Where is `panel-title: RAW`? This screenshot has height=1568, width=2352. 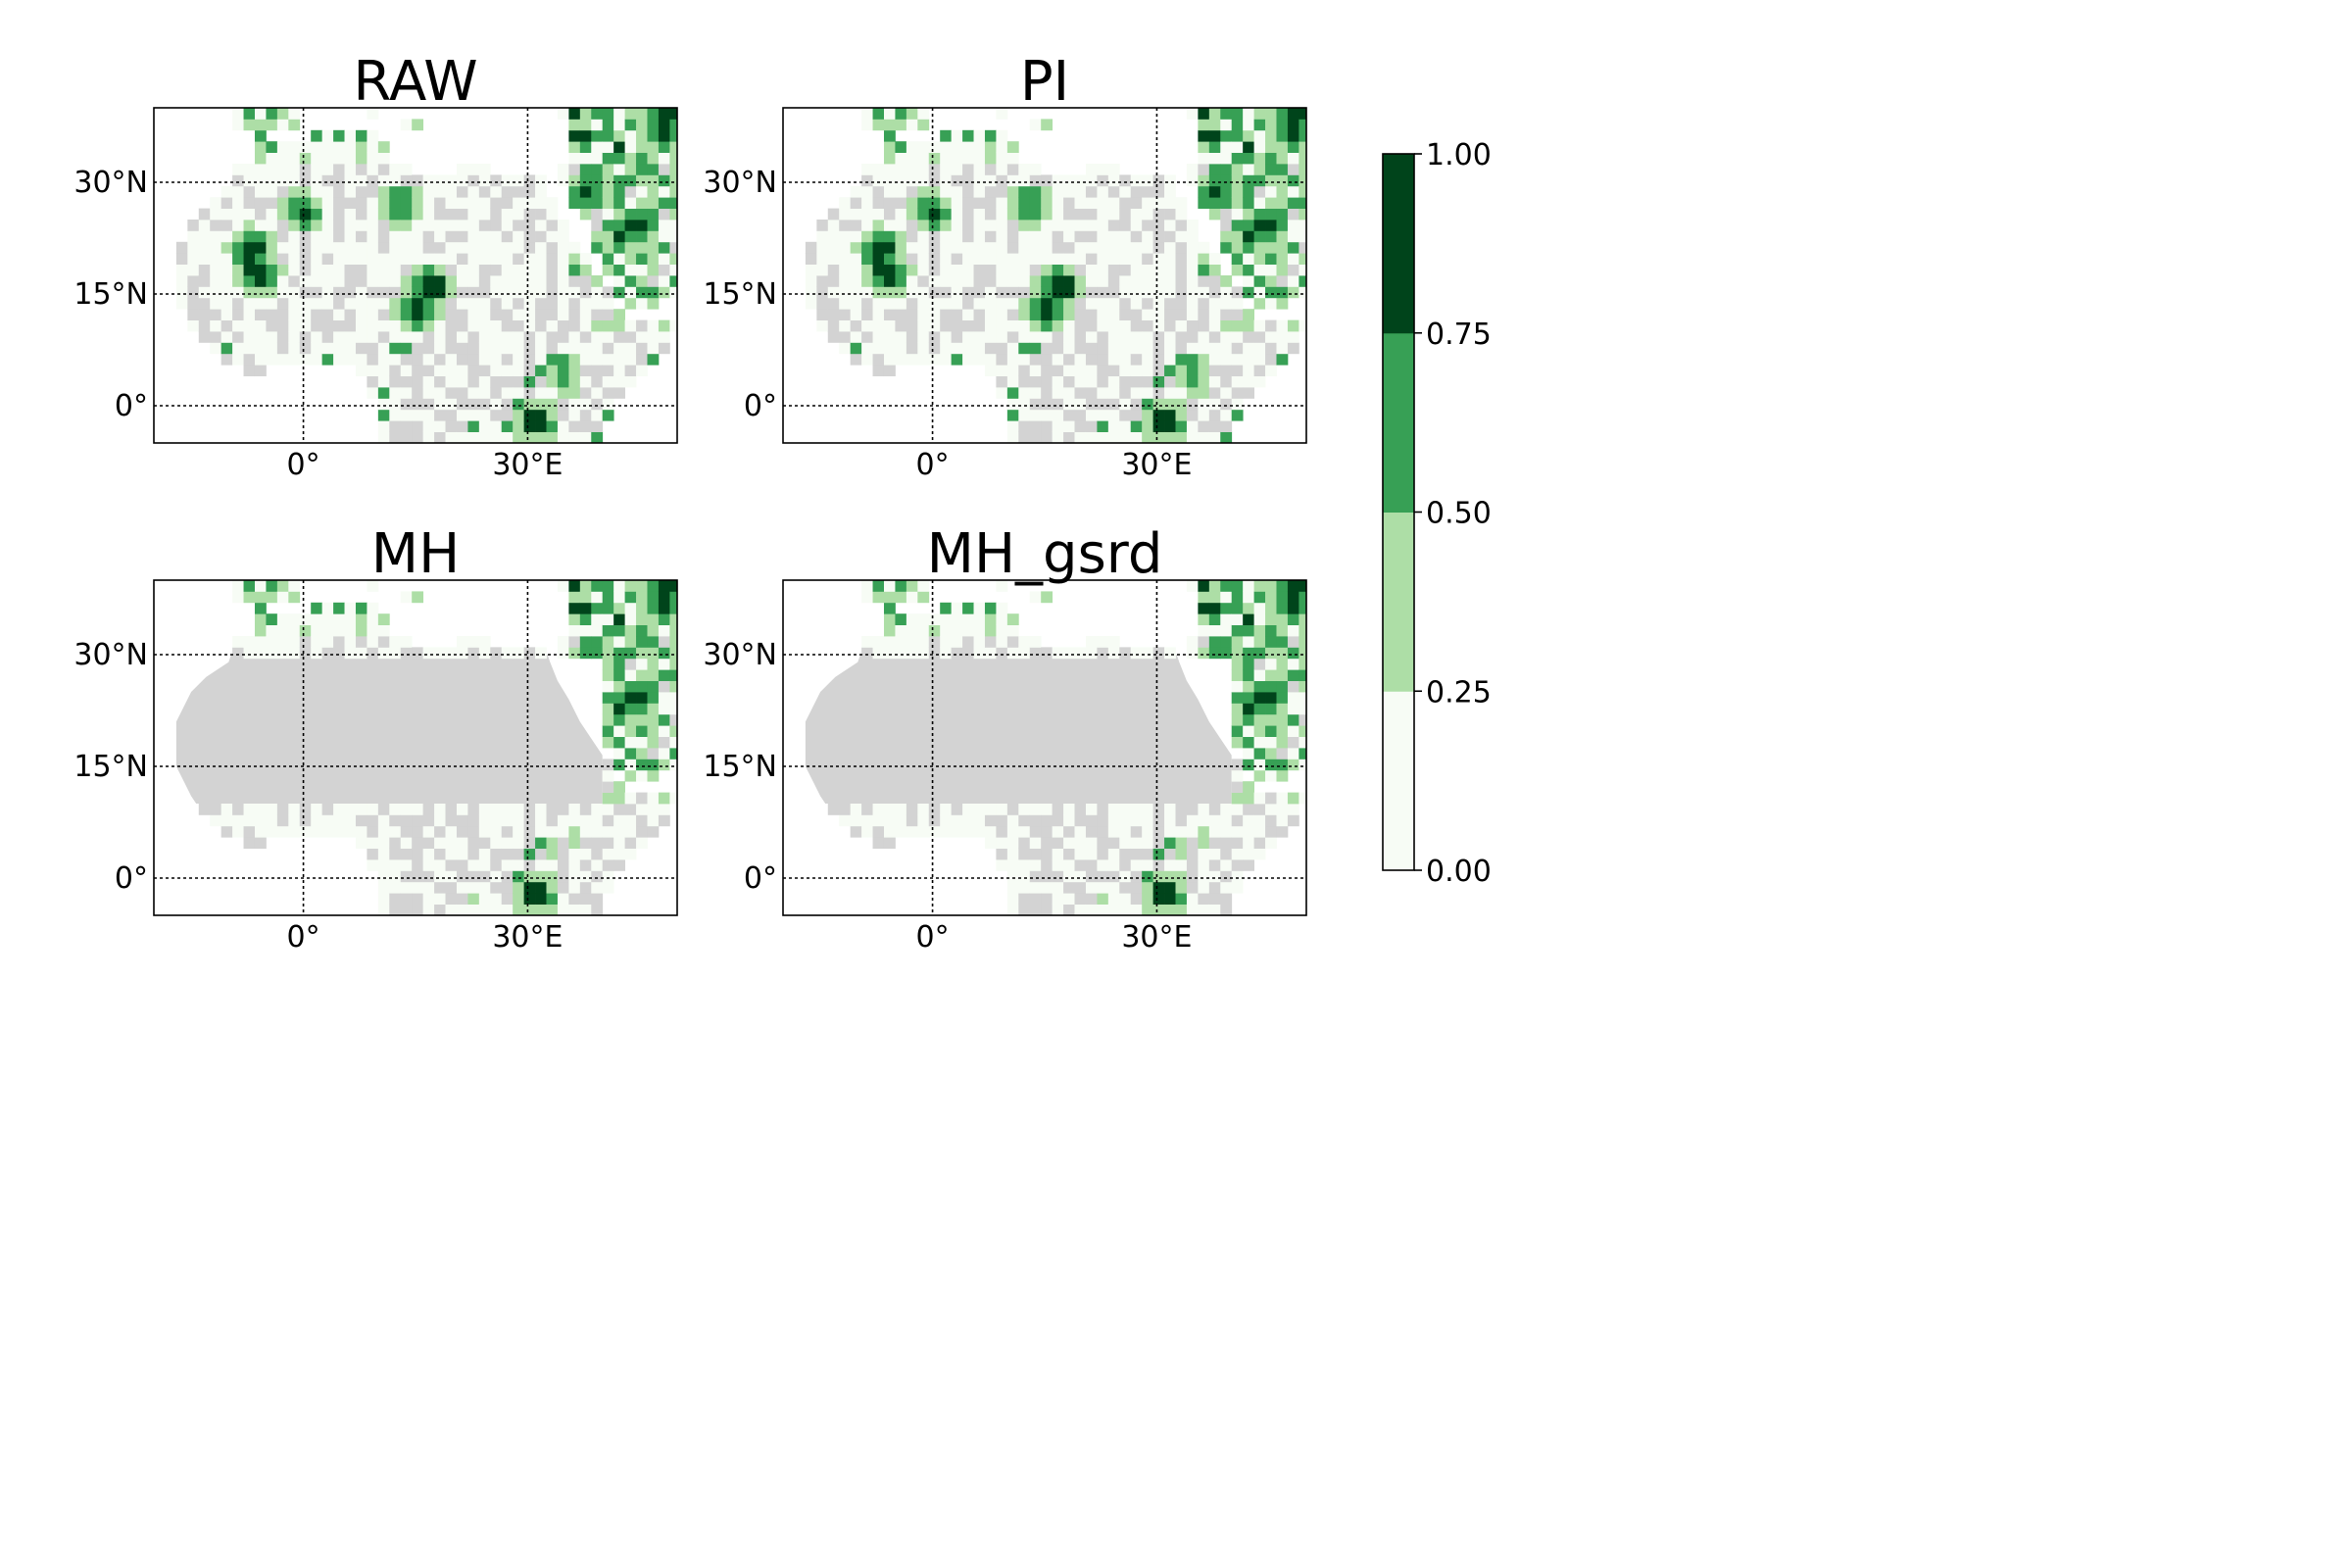
panel-title: RAW is located at coordinates (415, 82).